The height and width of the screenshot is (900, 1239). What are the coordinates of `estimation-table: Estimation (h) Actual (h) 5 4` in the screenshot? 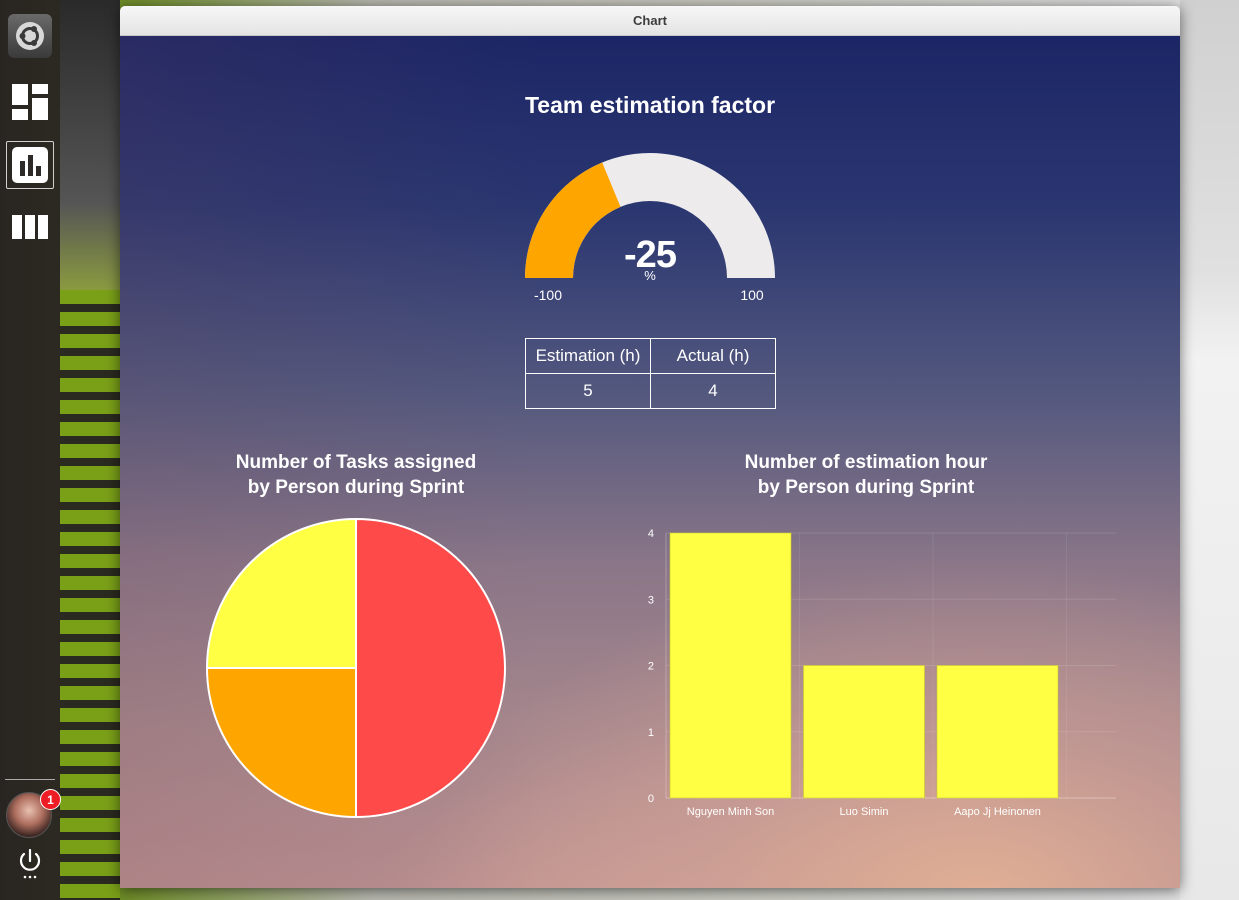 It's located at (650, 373).